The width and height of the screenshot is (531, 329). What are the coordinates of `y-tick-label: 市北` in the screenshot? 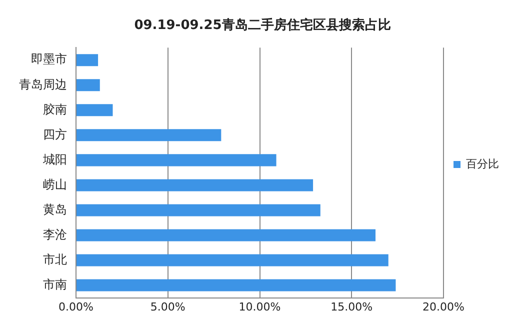 It's located at (55, 259).